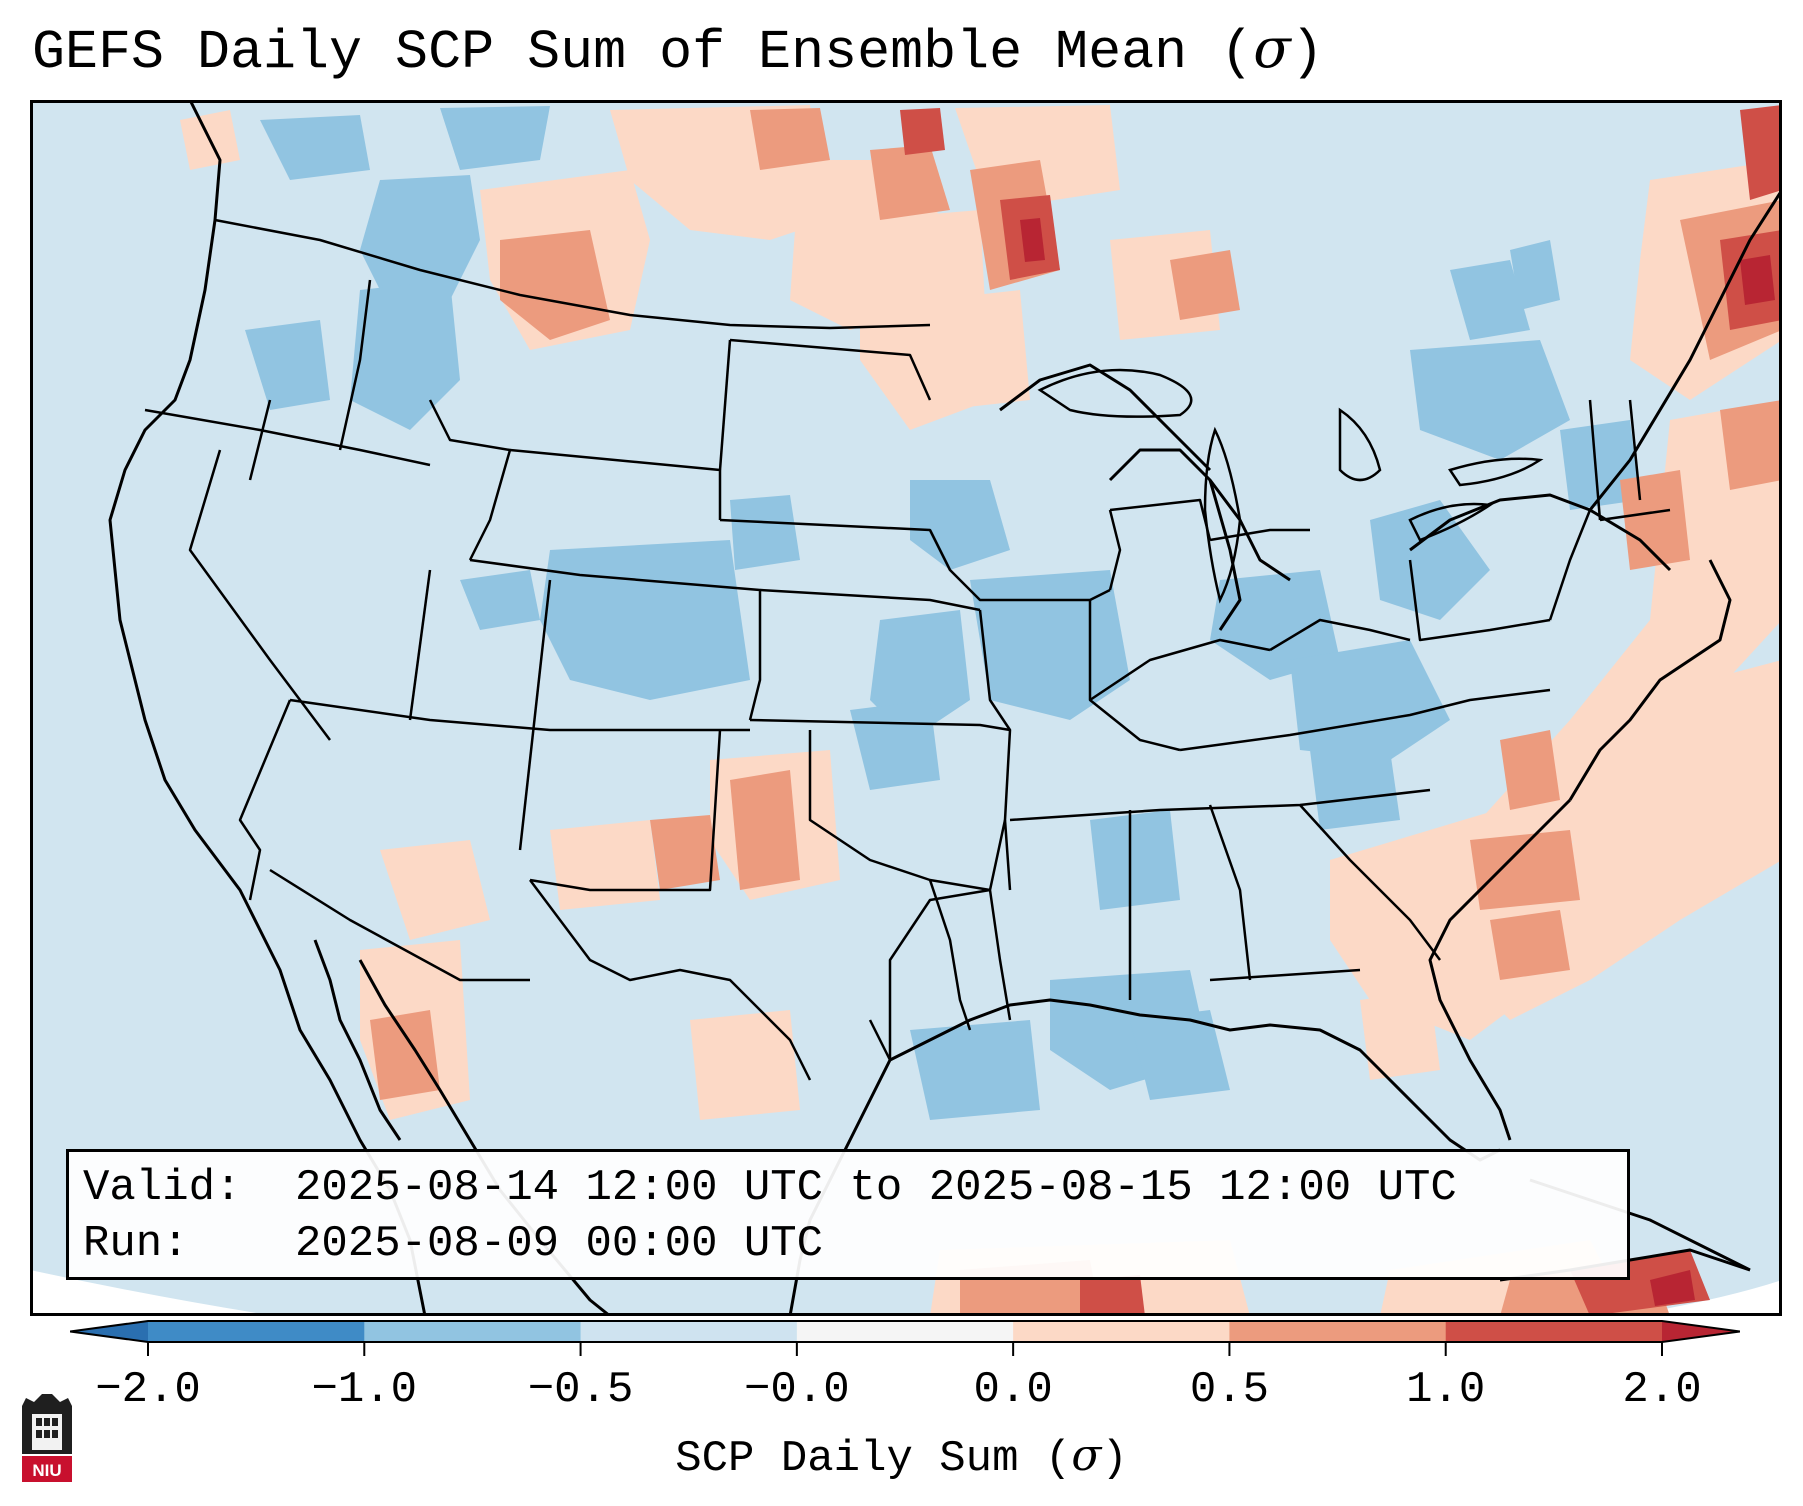 This screenshot has height=1506, width=1803. I want to click on valid-key: Valid:, so click(162, 1188).